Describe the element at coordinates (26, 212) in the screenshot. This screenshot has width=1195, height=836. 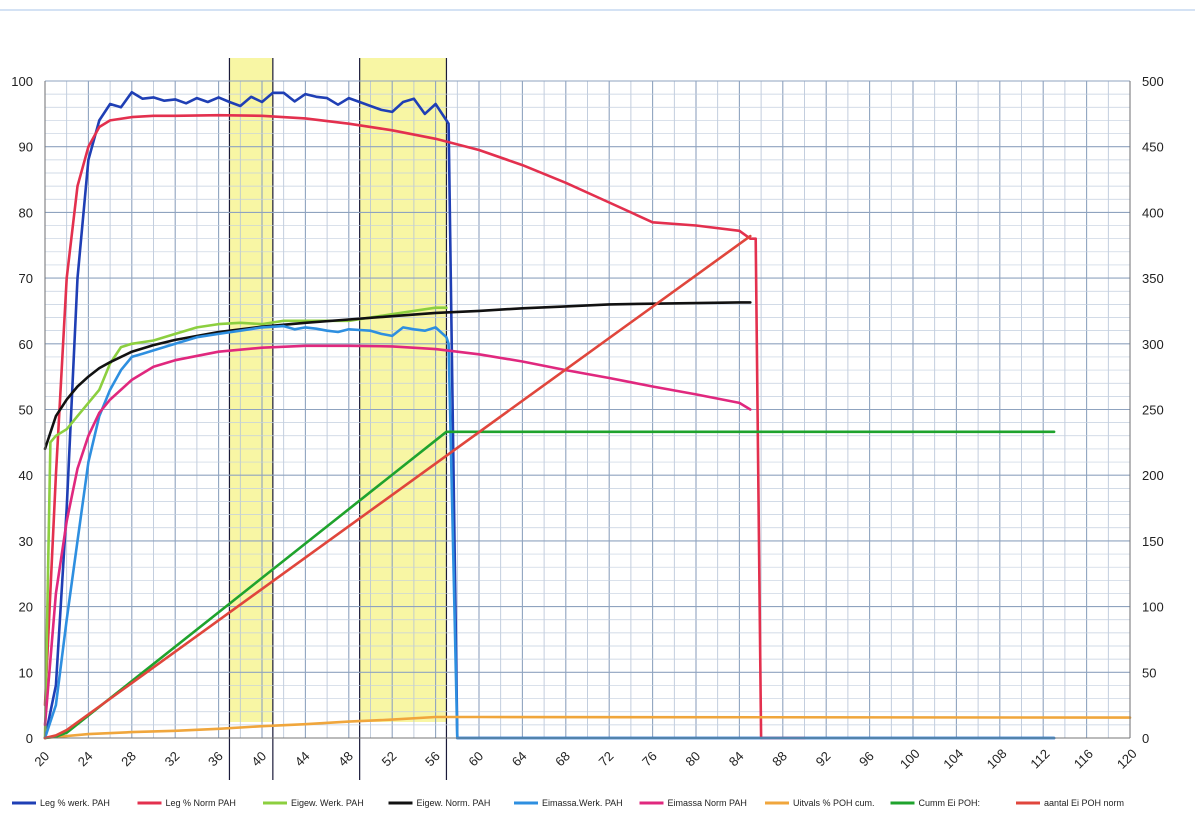
I see `y-tick-label: 80` at that location.